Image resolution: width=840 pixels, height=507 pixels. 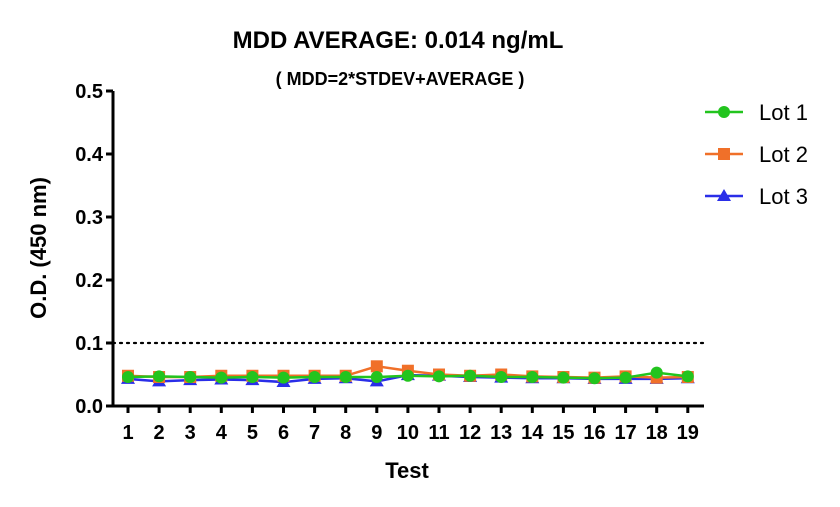 I want to click on x-tick-label: 6, so click(x=283, y=433).